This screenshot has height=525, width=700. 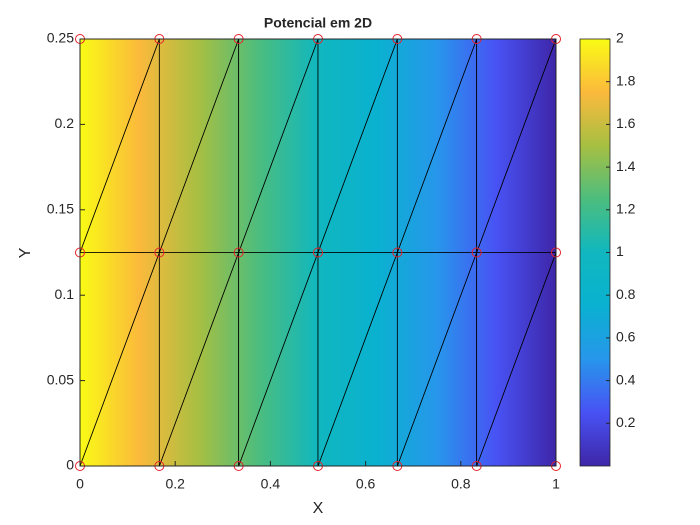 I want to click on x-tick-label: 0.8, so click(x=461, y=484).